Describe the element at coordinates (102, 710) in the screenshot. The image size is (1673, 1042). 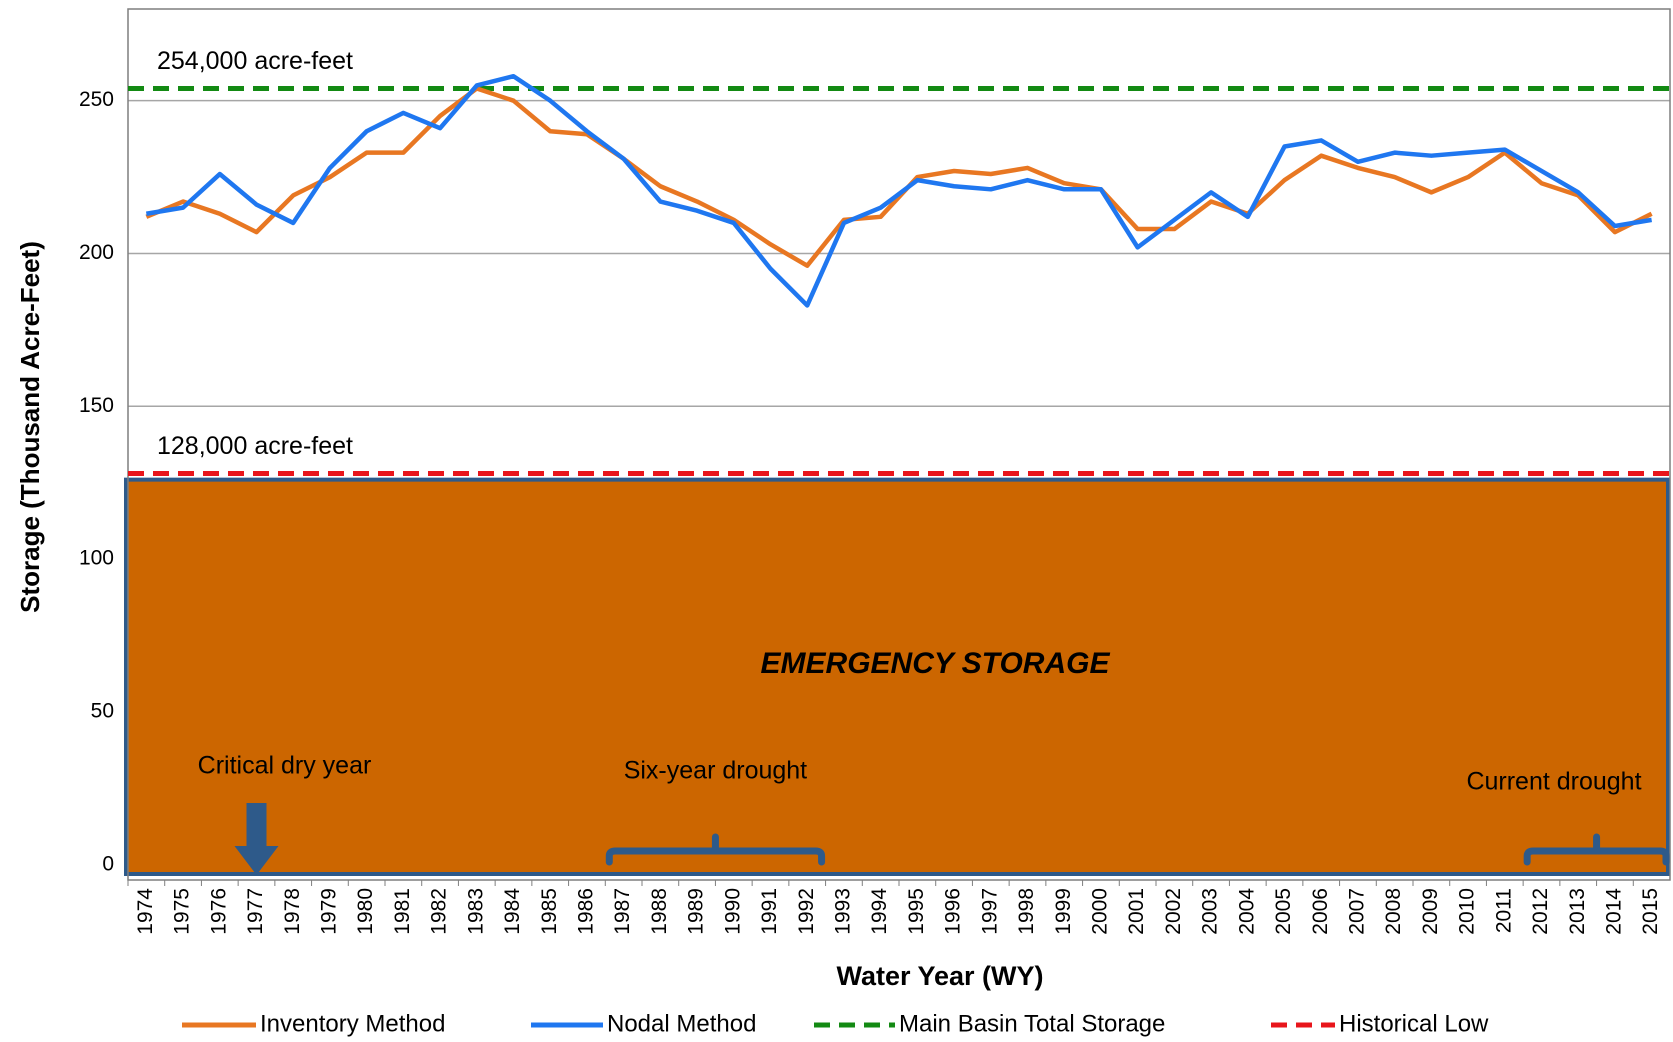
I see `y-tick-label: 50` at that location.